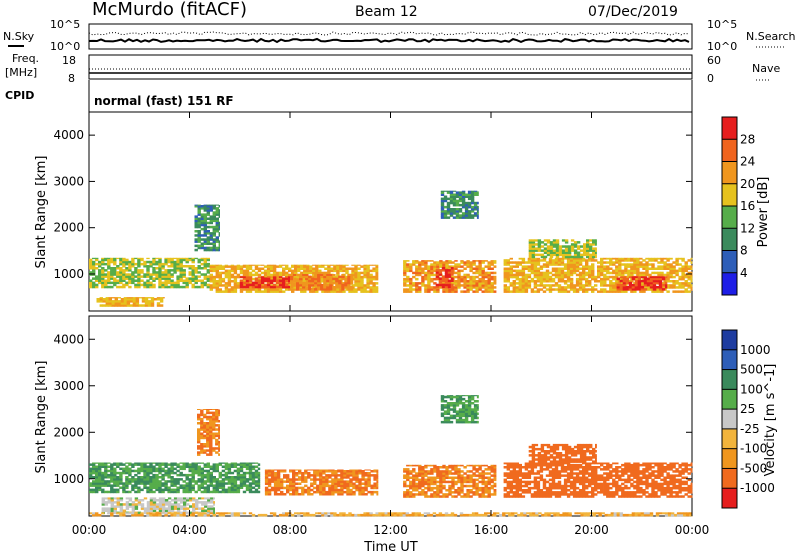 Image resolution: width=800 pixels, height=558 pixels. Describe the element at coordinates (747, 184) in the screenshot. I see `colorbar-tick-label: 20` at that location.